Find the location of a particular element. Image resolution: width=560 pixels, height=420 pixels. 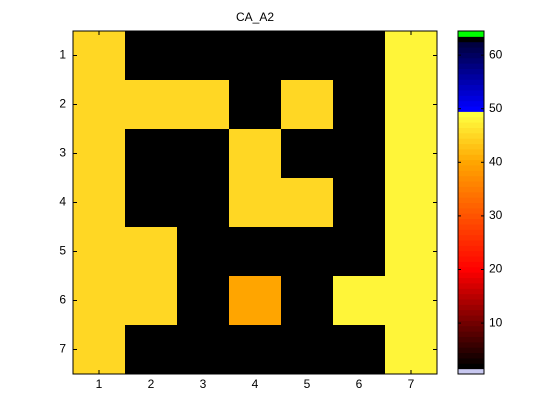

colorbar-tick-label: 40 is located at coordinates (496, 161).